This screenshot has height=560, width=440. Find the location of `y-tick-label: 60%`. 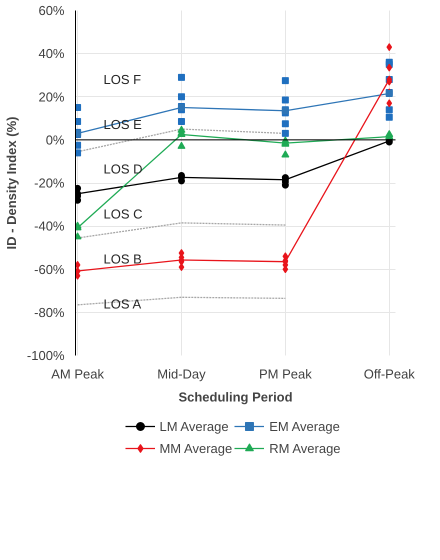

y-tick-label: 60% is located at coordinates (51, 10).